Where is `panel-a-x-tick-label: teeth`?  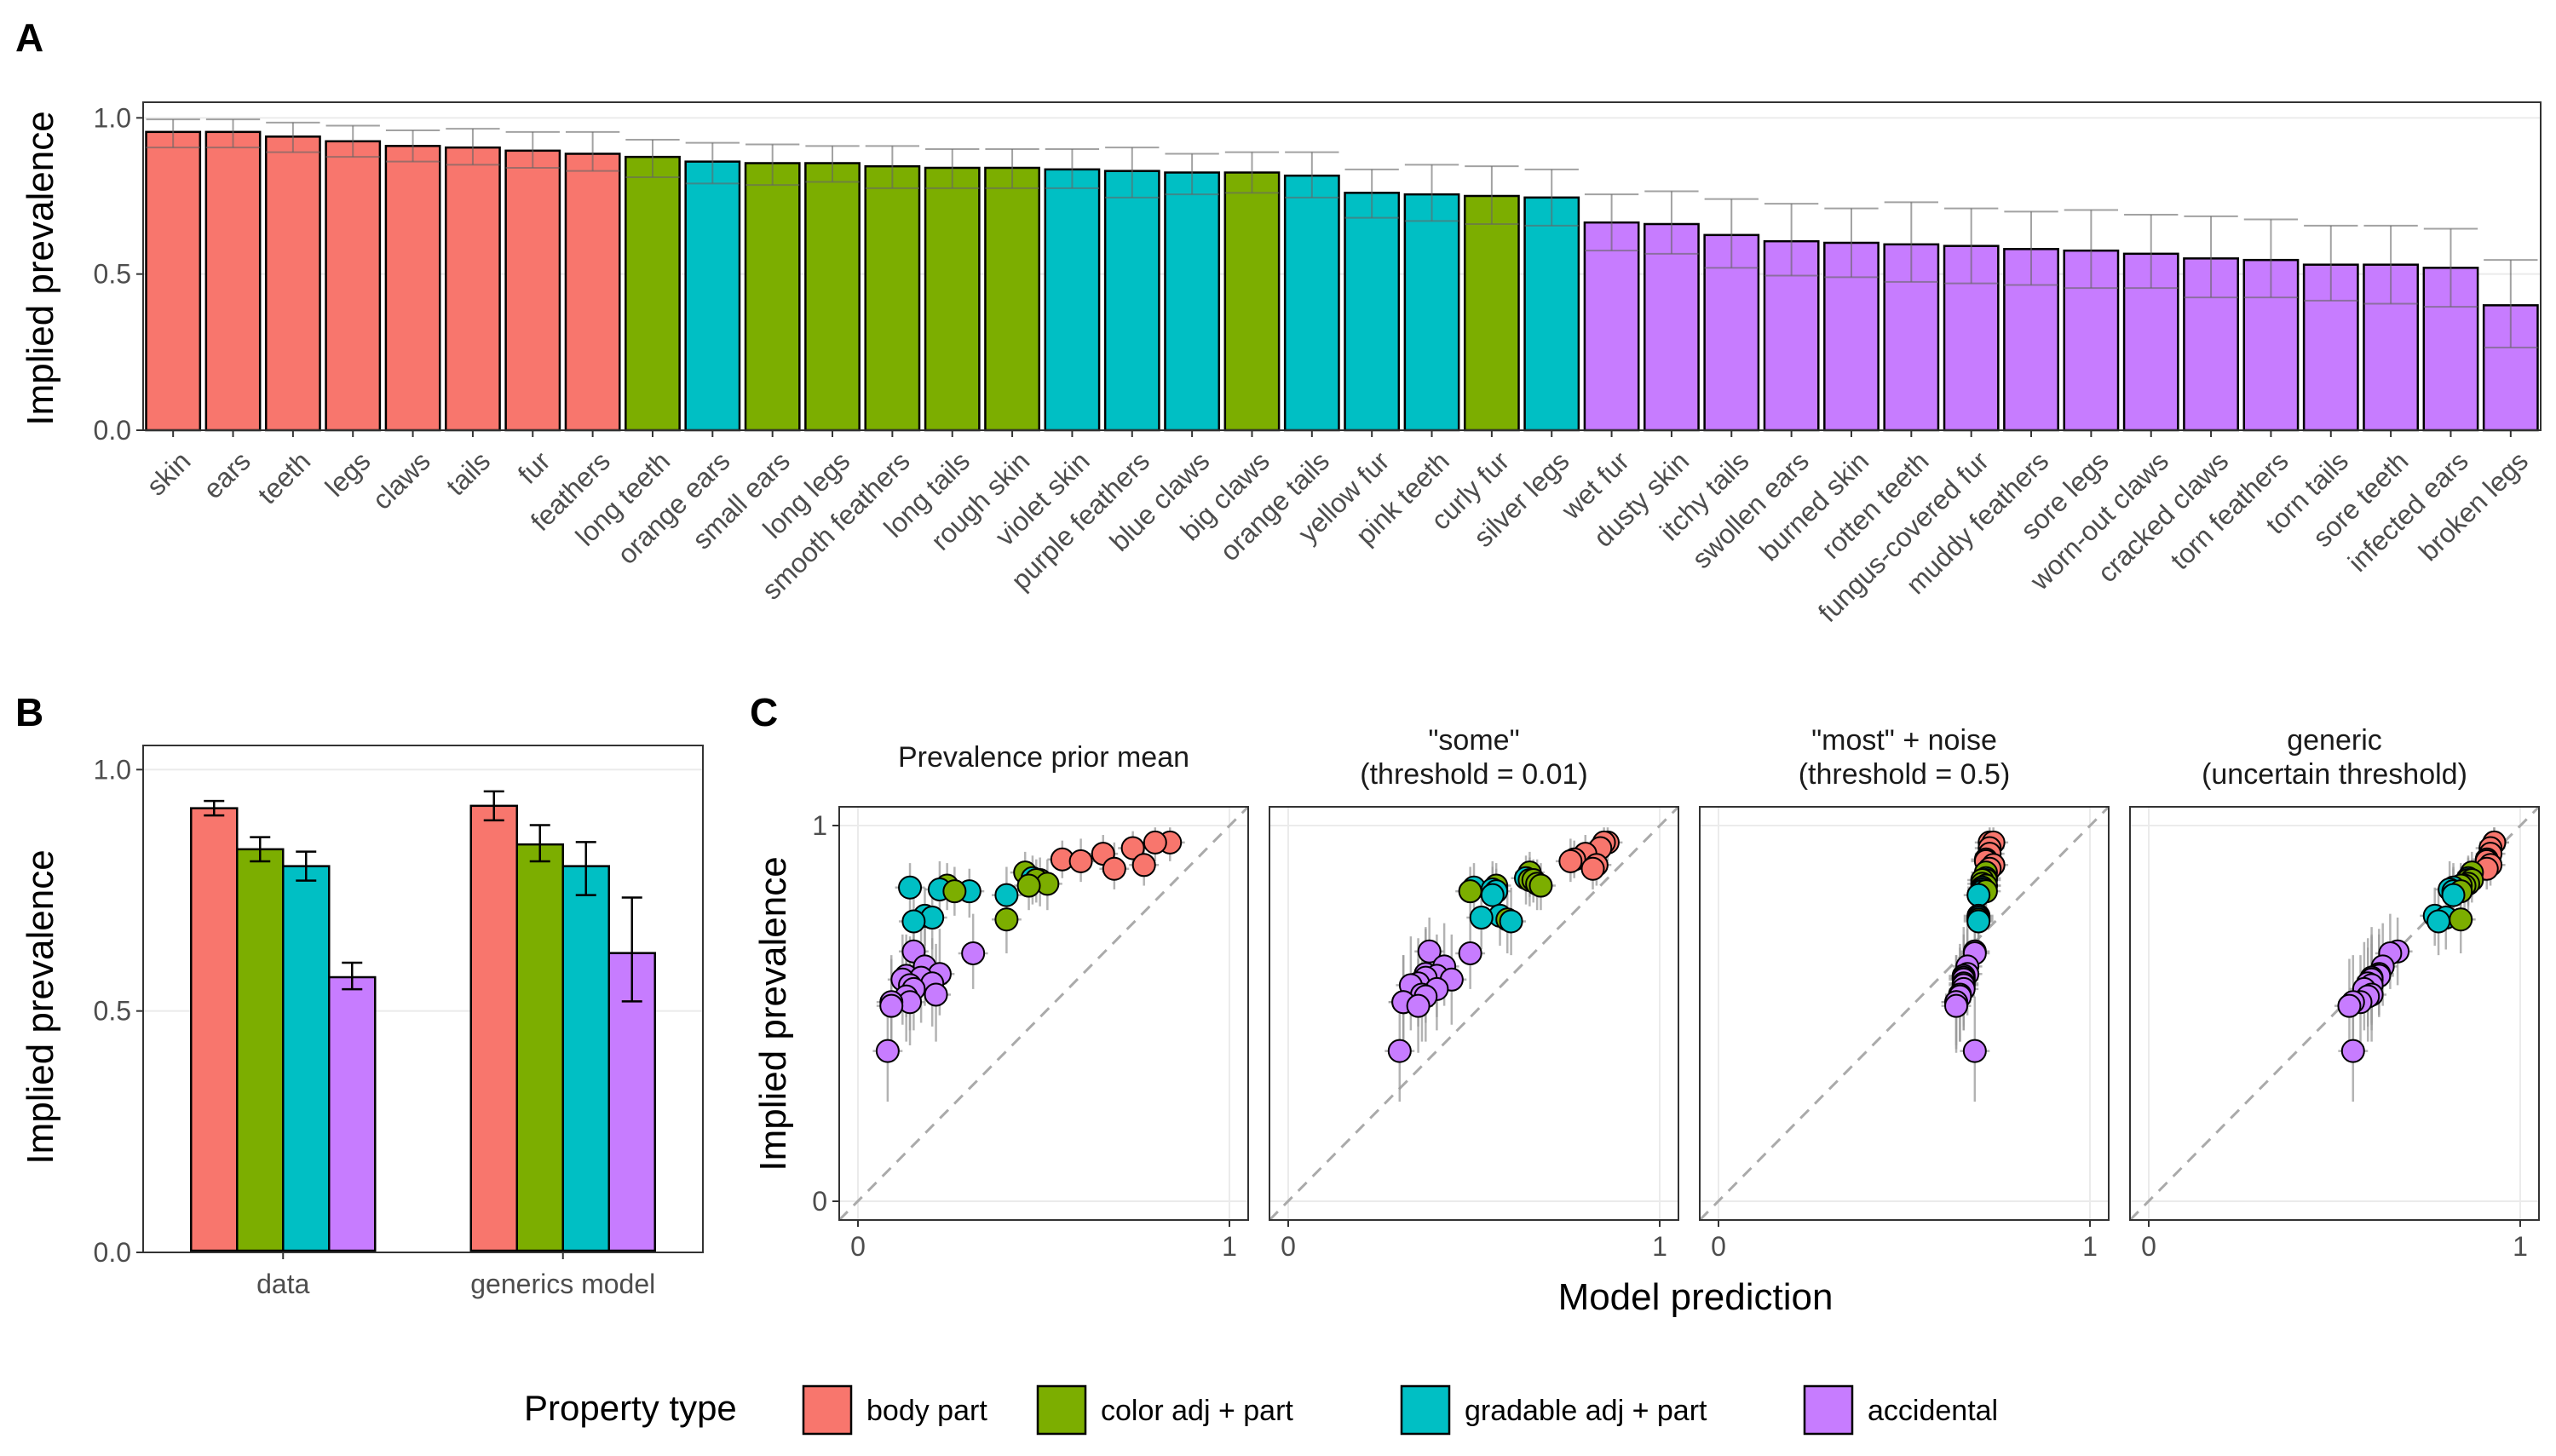 panel-a-x-tick-label: teeth is located at coordinates (284, 478).